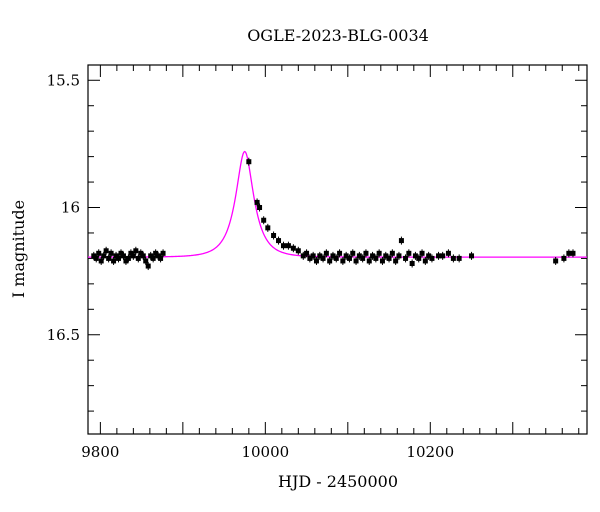 This screenshot has width=600, height=512. What do you see at coordinates (70, 208) in the screenshot?
I see `y-tick-label: 16` at bounding box center [70, 208].